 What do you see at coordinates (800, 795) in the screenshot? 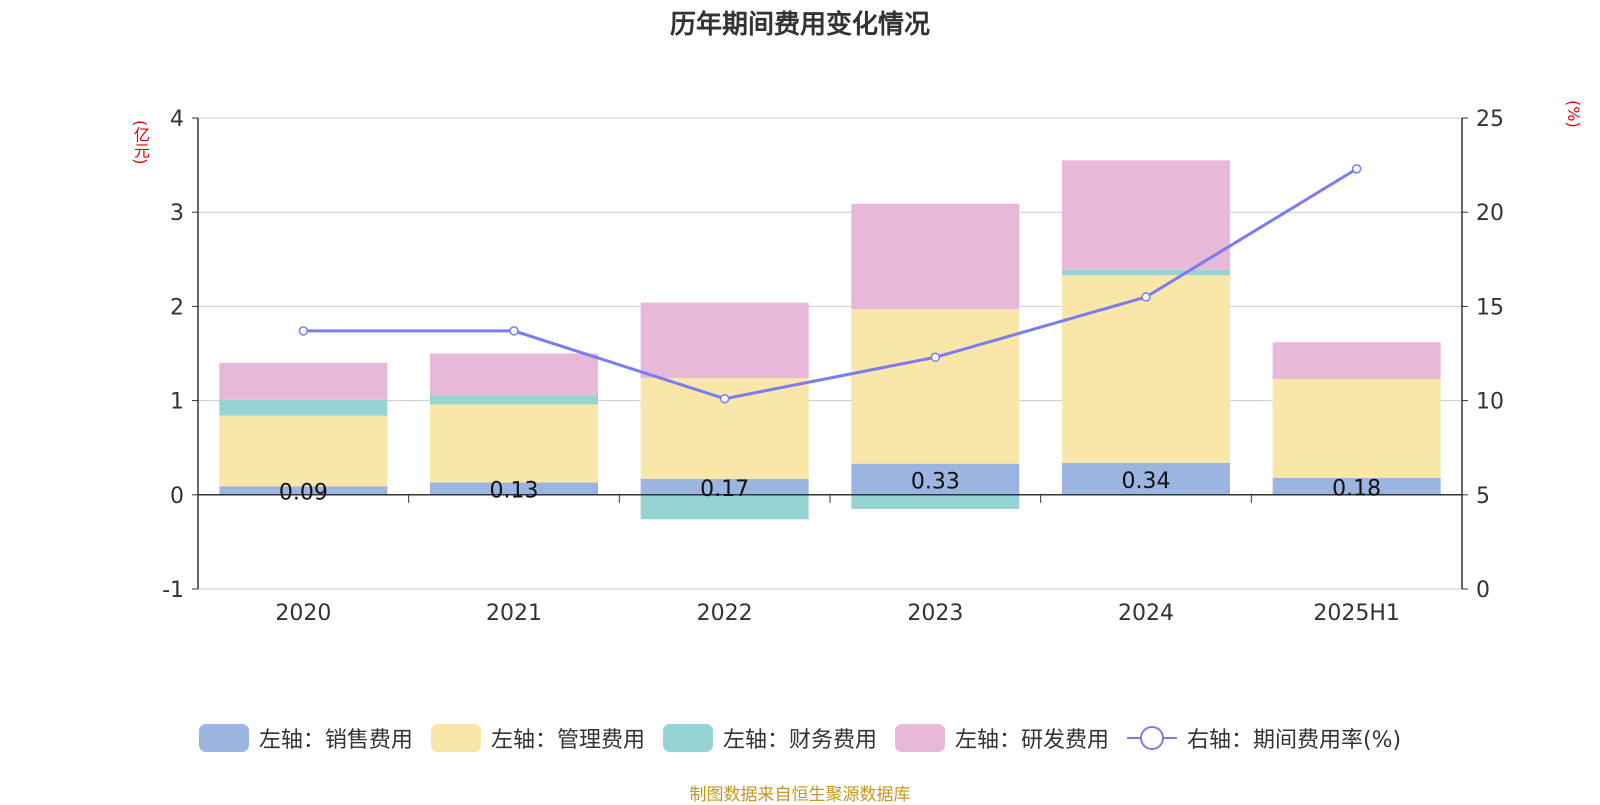
I see `data-source-note: 制图数据来自恒生聚源数据库` at bounding box center [800, 795].